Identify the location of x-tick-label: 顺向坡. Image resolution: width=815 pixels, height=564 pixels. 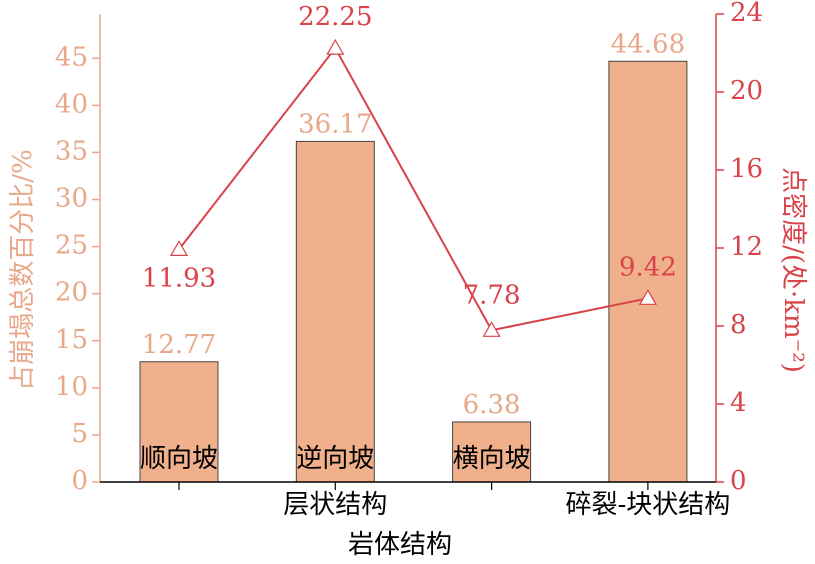
(179, 459).